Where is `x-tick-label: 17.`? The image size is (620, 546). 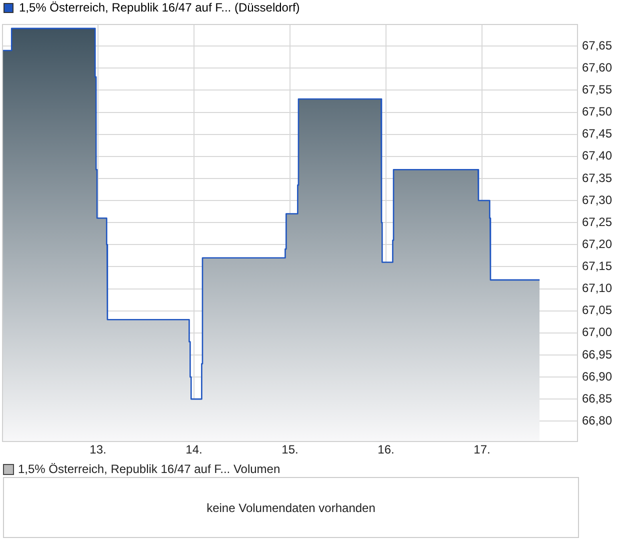 x-tick-label: 17. is located at coordinates (482, 449).